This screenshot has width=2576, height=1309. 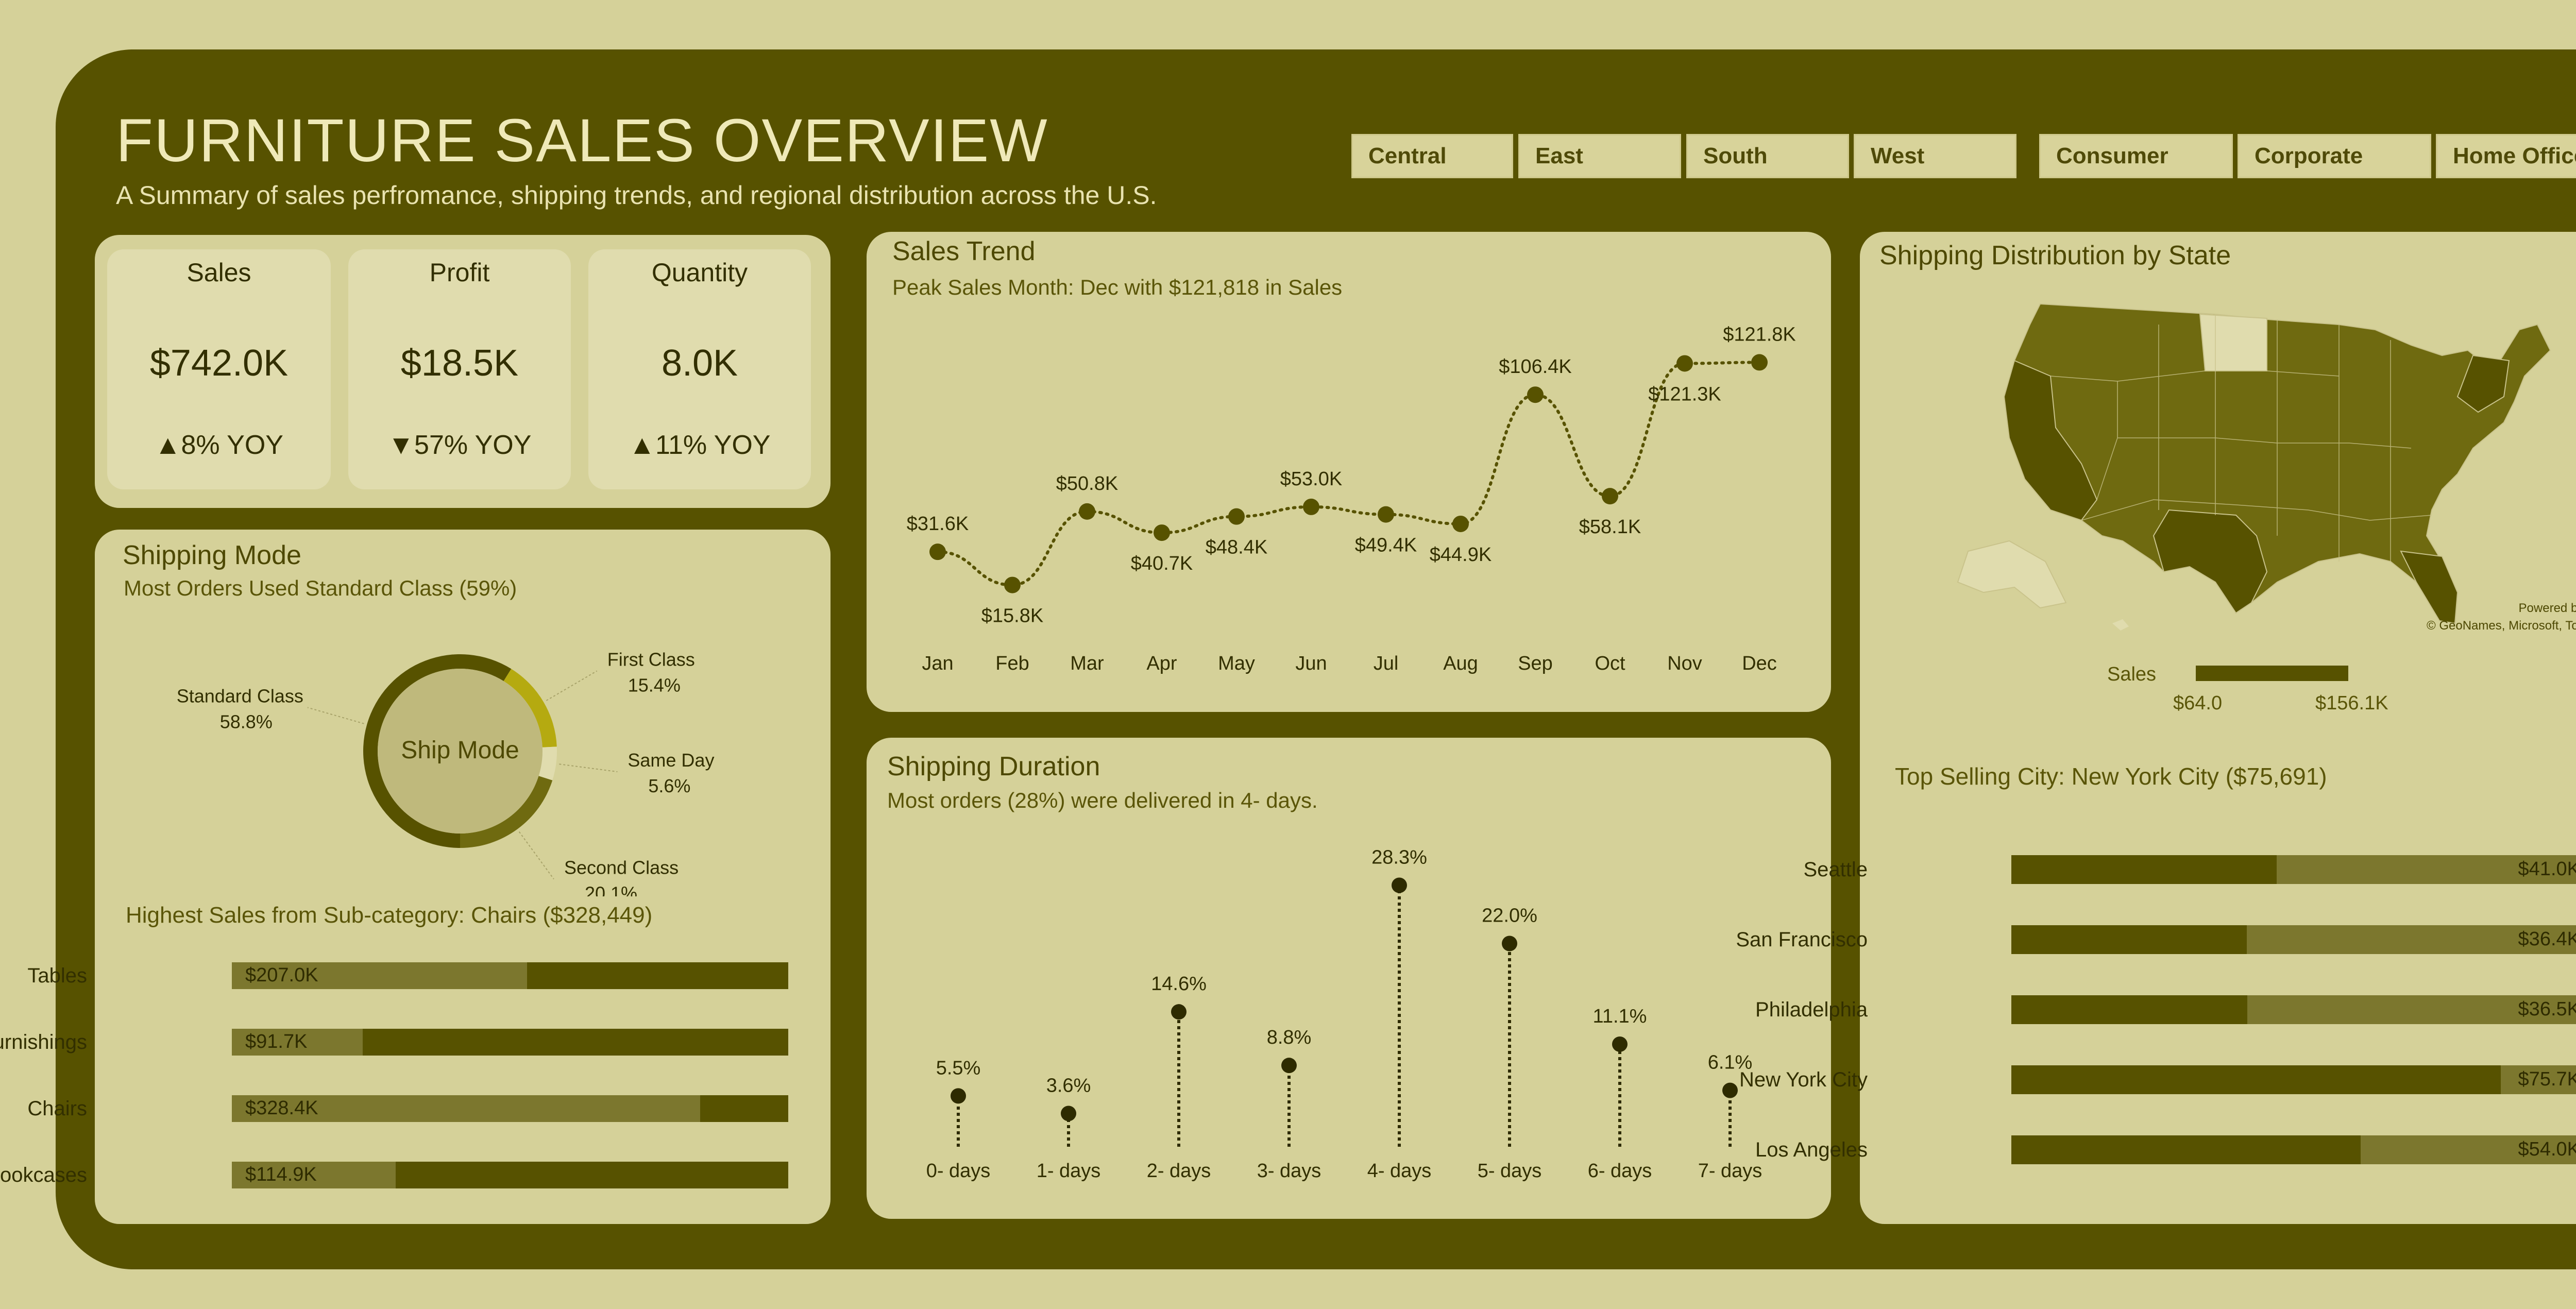 What do you see at coordinates (1803, 1079) in the screenshot?
I see `city-label: New York City` at bounding box center [1803, 1079].